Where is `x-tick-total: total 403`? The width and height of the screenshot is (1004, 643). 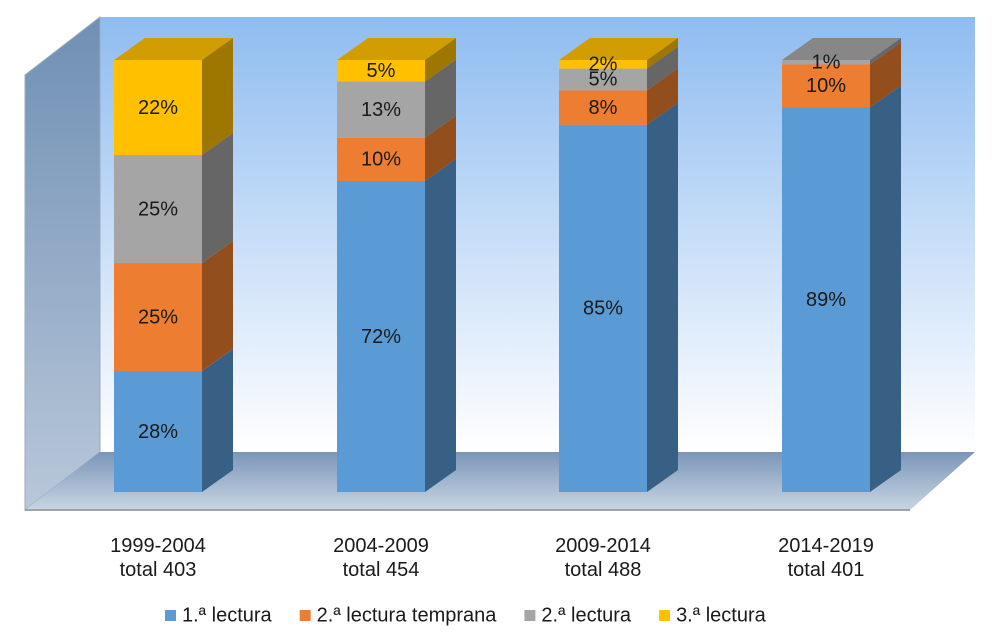
x-tick-total: total 403 is located at coordinates (158, 570).